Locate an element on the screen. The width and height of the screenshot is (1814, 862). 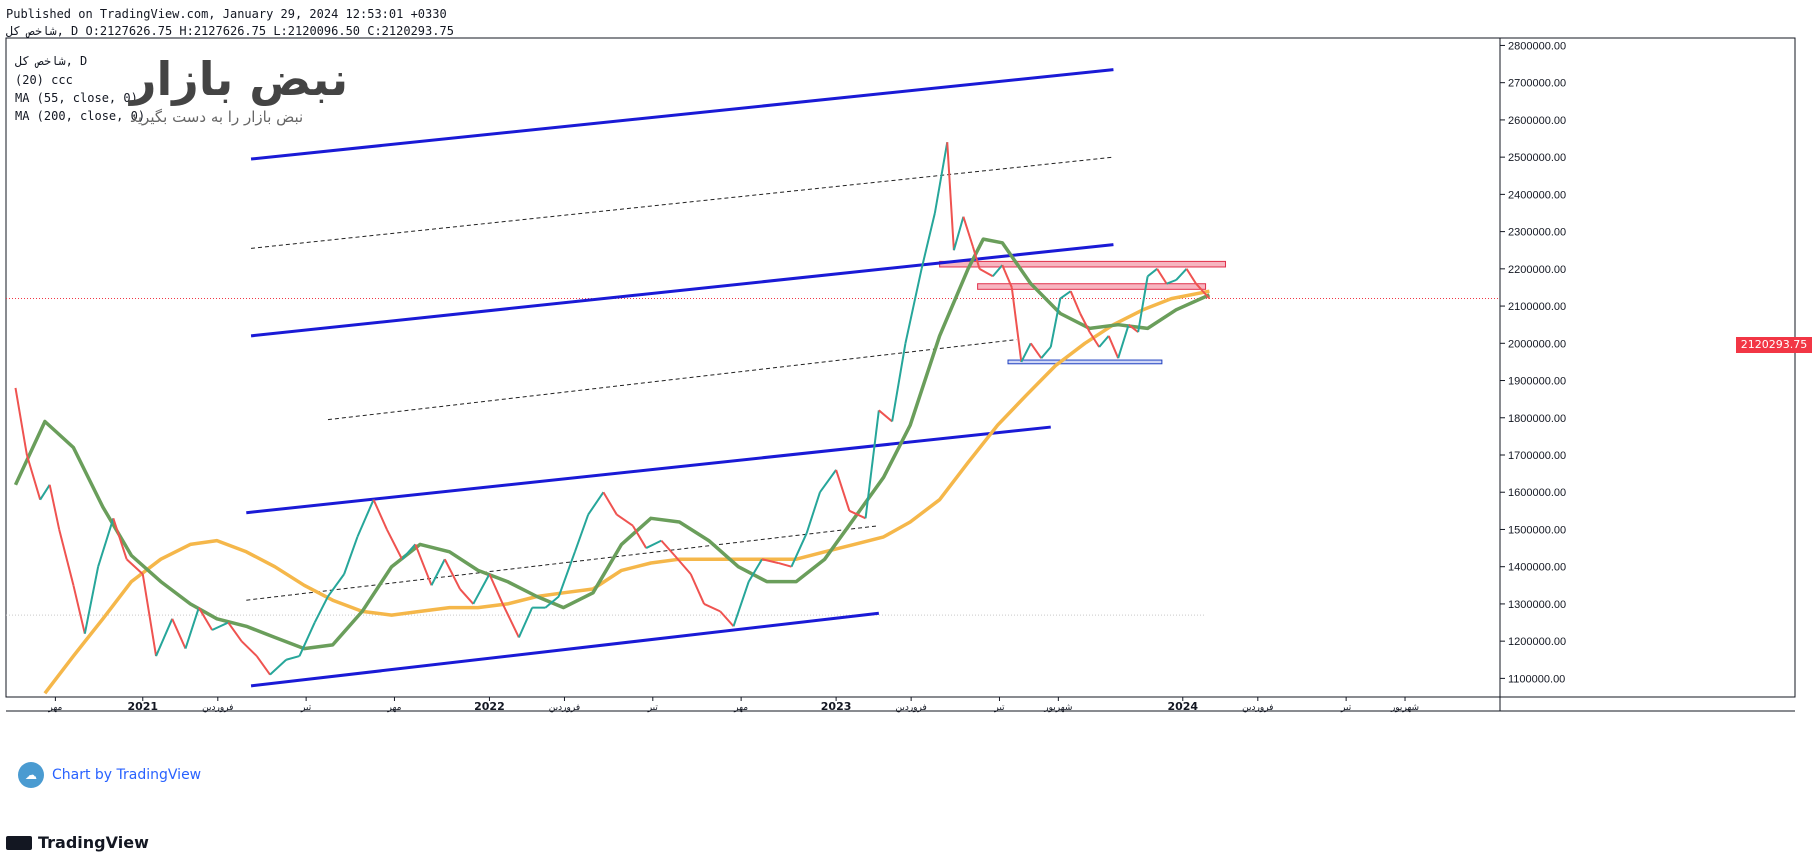
y-tick-label: 1300000.00 is located at coordinates (1537, 605).